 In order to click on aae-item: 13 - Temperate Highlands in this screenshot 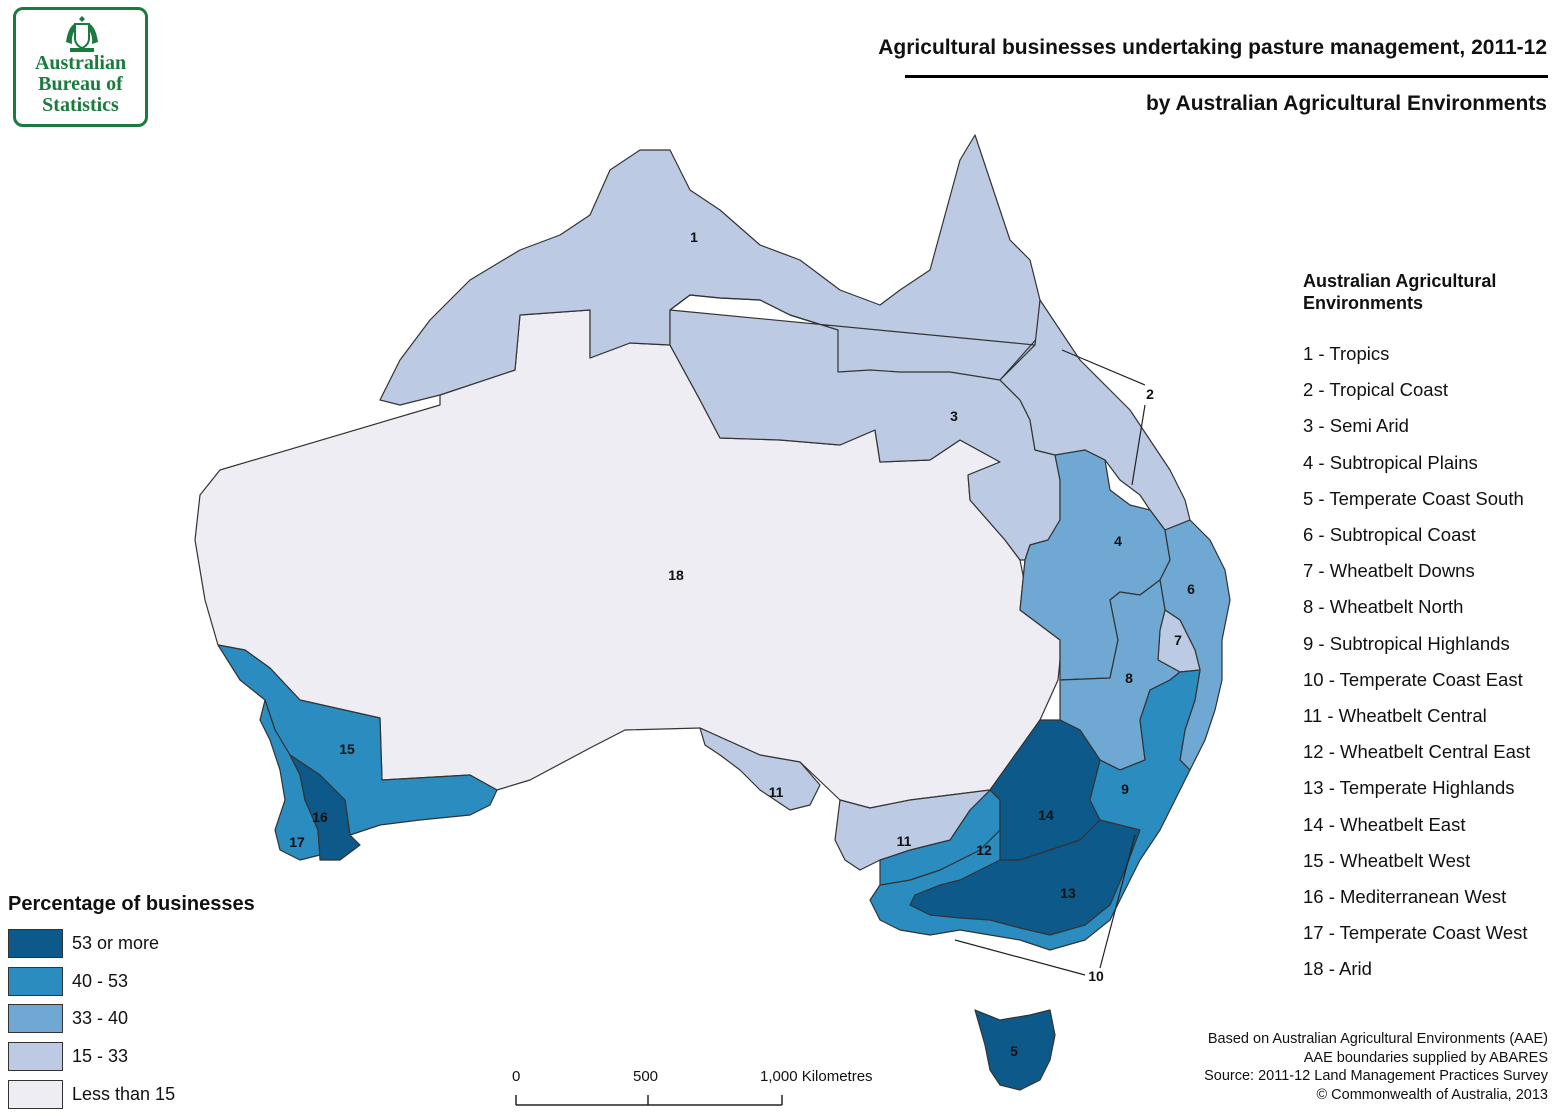, I will do `click(1409, 788)`.